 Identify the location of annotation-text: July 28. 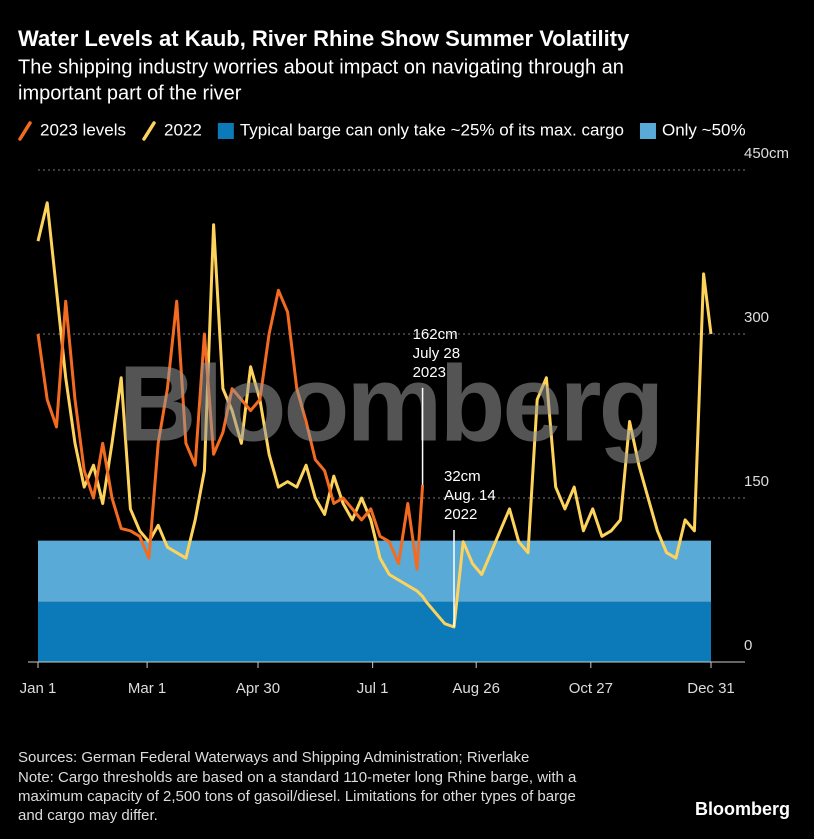
(437, 353).